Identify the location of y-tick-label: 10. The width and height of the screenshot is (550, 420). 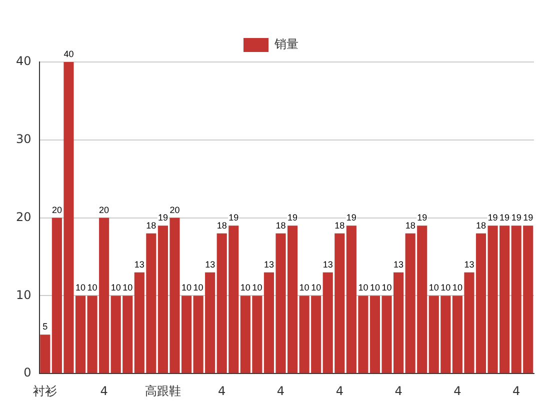
(24, 295).